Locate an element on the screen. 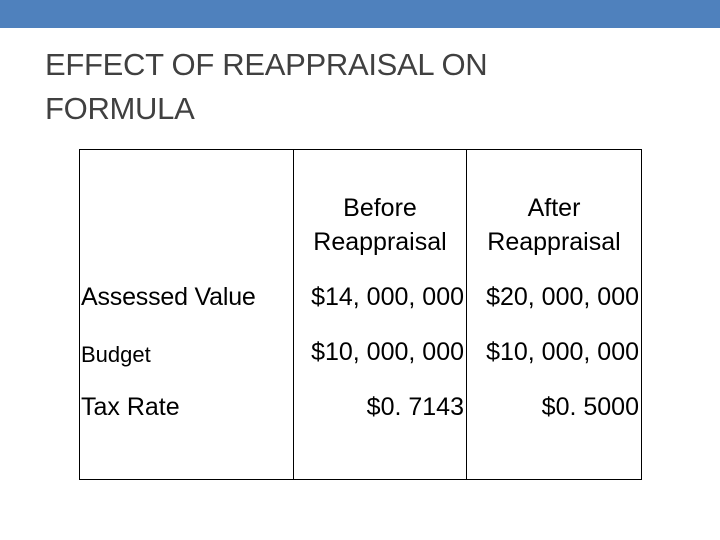 The height and width of the screenshot is (540, 720). header-after-line-1: After is located at coordinates (554, 208).